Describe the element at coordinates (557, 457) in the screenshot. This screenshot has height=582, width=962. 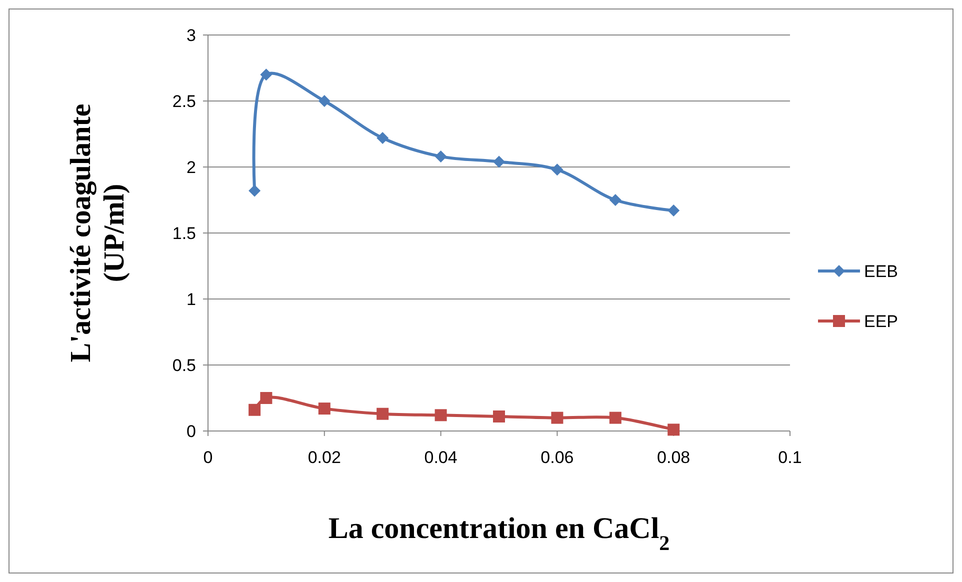
I see `x-tick-label: 0.06` at that location.